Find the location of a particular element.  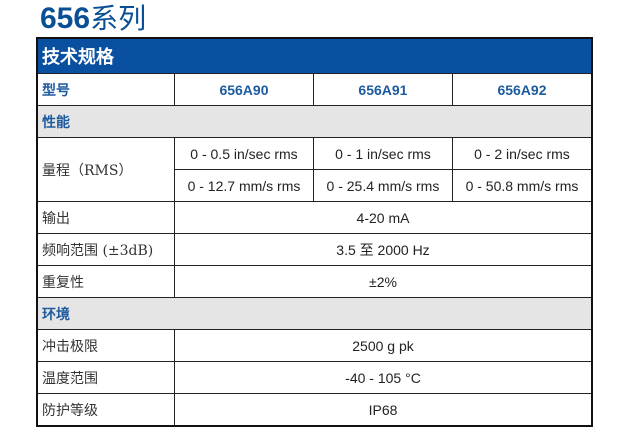

series-suffix: 系列 is located at coordinates (118, 18).